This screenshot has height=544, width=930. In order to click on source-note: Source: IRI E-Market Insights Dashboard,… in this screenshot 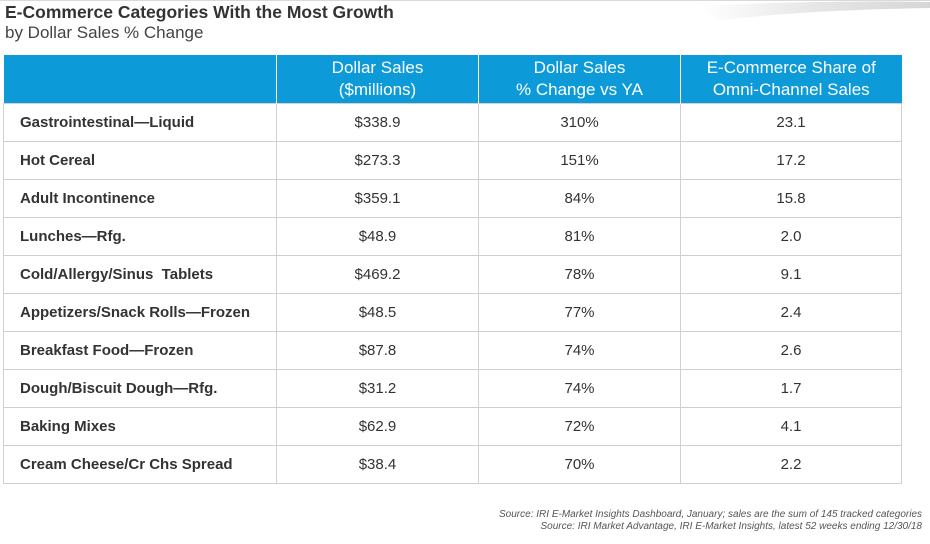, I will do `click(710, 521)`.